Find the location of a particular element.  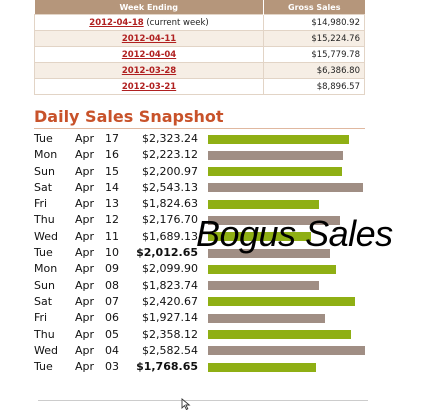

week-link: 2012-04-18 is located at coordinates (116, 22).